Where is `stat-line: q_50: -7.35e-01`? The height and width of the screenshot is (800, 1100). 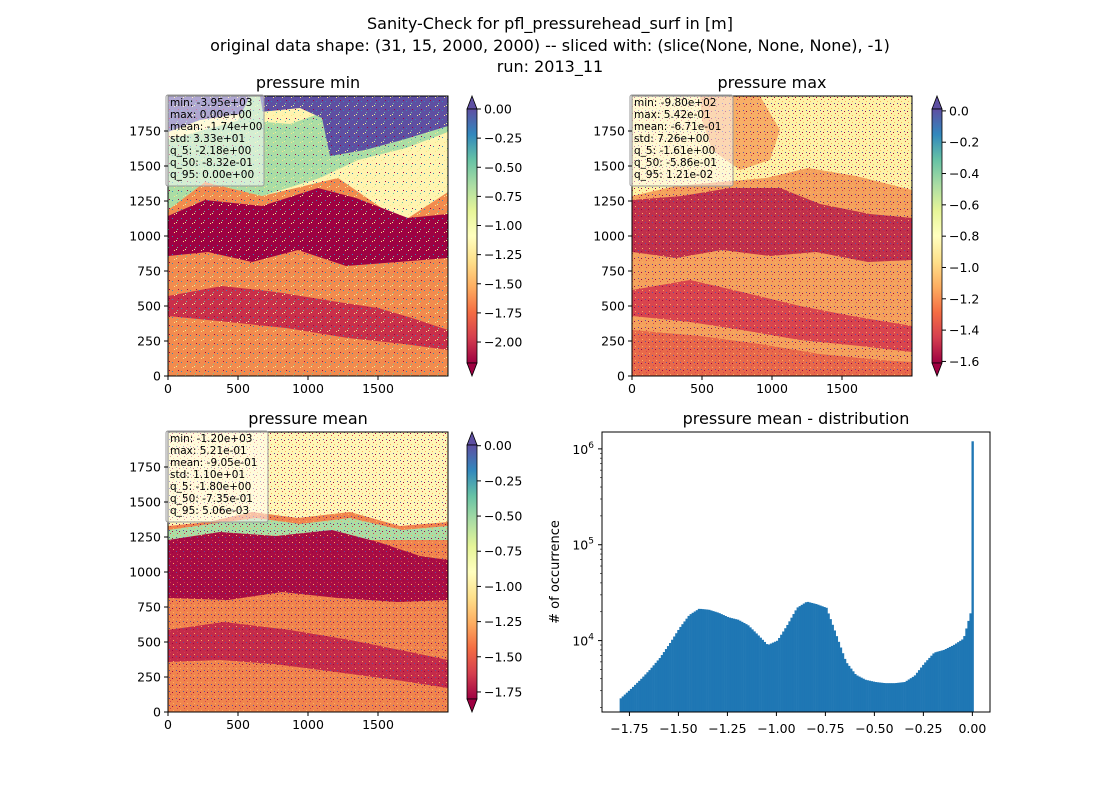 stat-line: q_50: -7.35e-01 is located at coordinates (211, 499).